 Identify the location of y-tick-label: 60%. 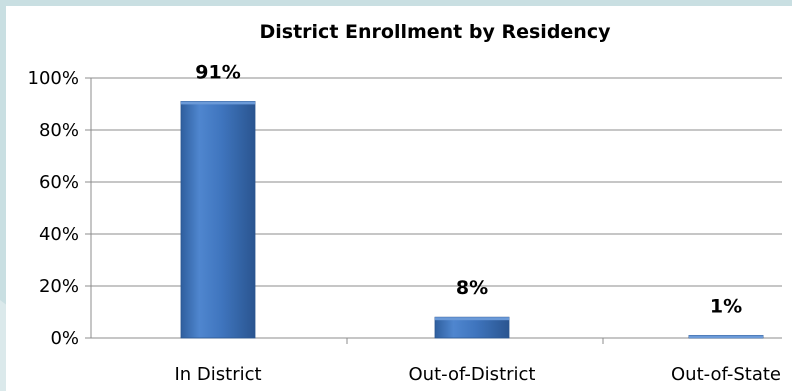
(59, 182).